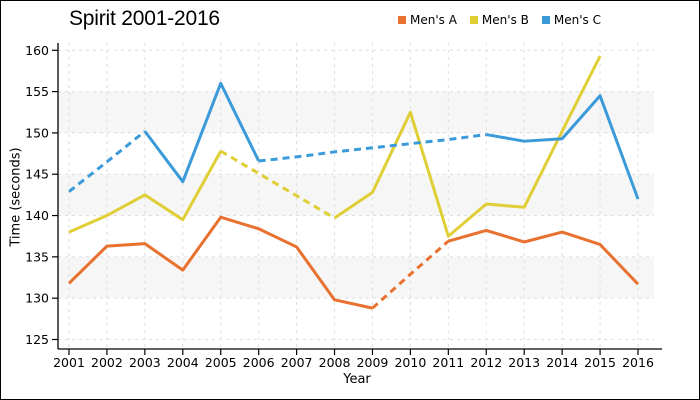 This screenshot has height=400, width=700. Describe the element at coordinates (145, 362) in the screenshot. I see `x-tick-label: 2003` at that location.